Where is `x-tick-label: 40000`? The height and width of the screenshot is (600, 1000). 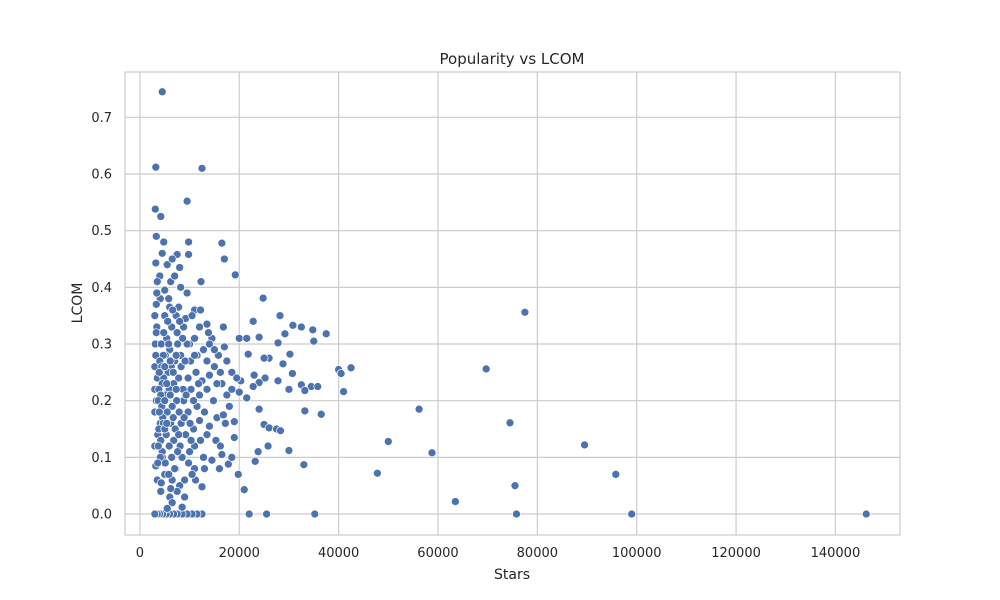
x-tick-label: 40000 is located at coordinates (338, 553).